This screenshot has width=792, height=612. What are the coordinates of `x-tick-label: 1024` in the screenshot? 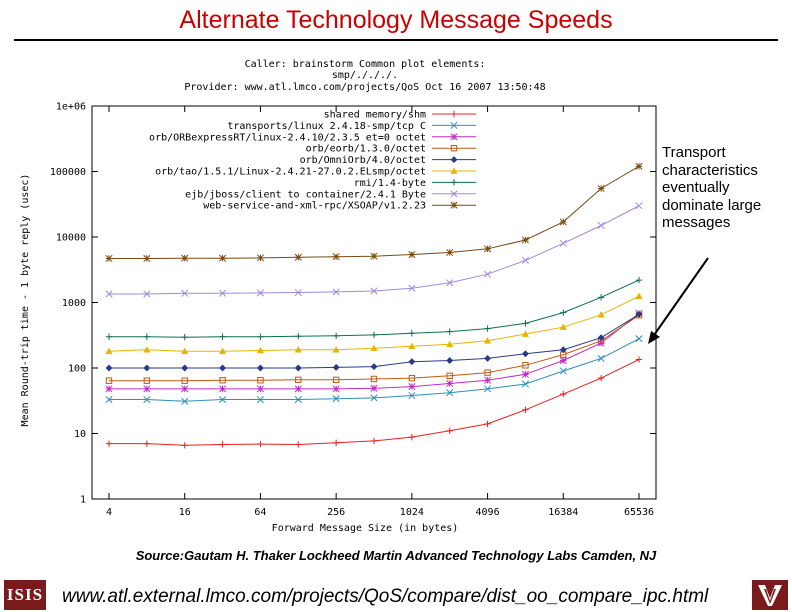 It's located at (412, 512).